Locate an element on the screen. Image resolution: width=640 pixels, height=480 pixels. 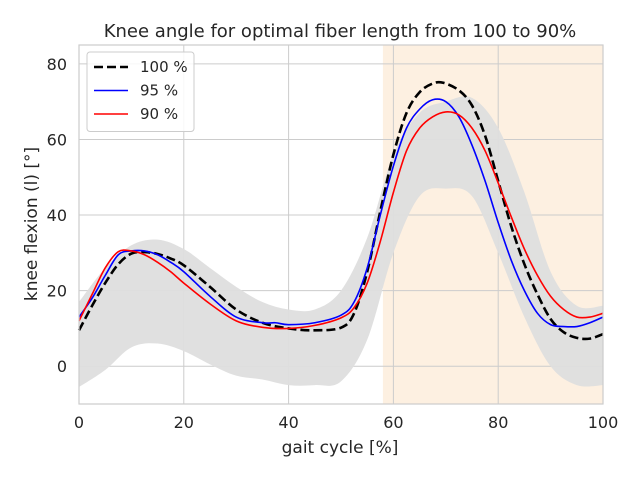
x-tick-label: 20 is located at coordinates (184, 422).